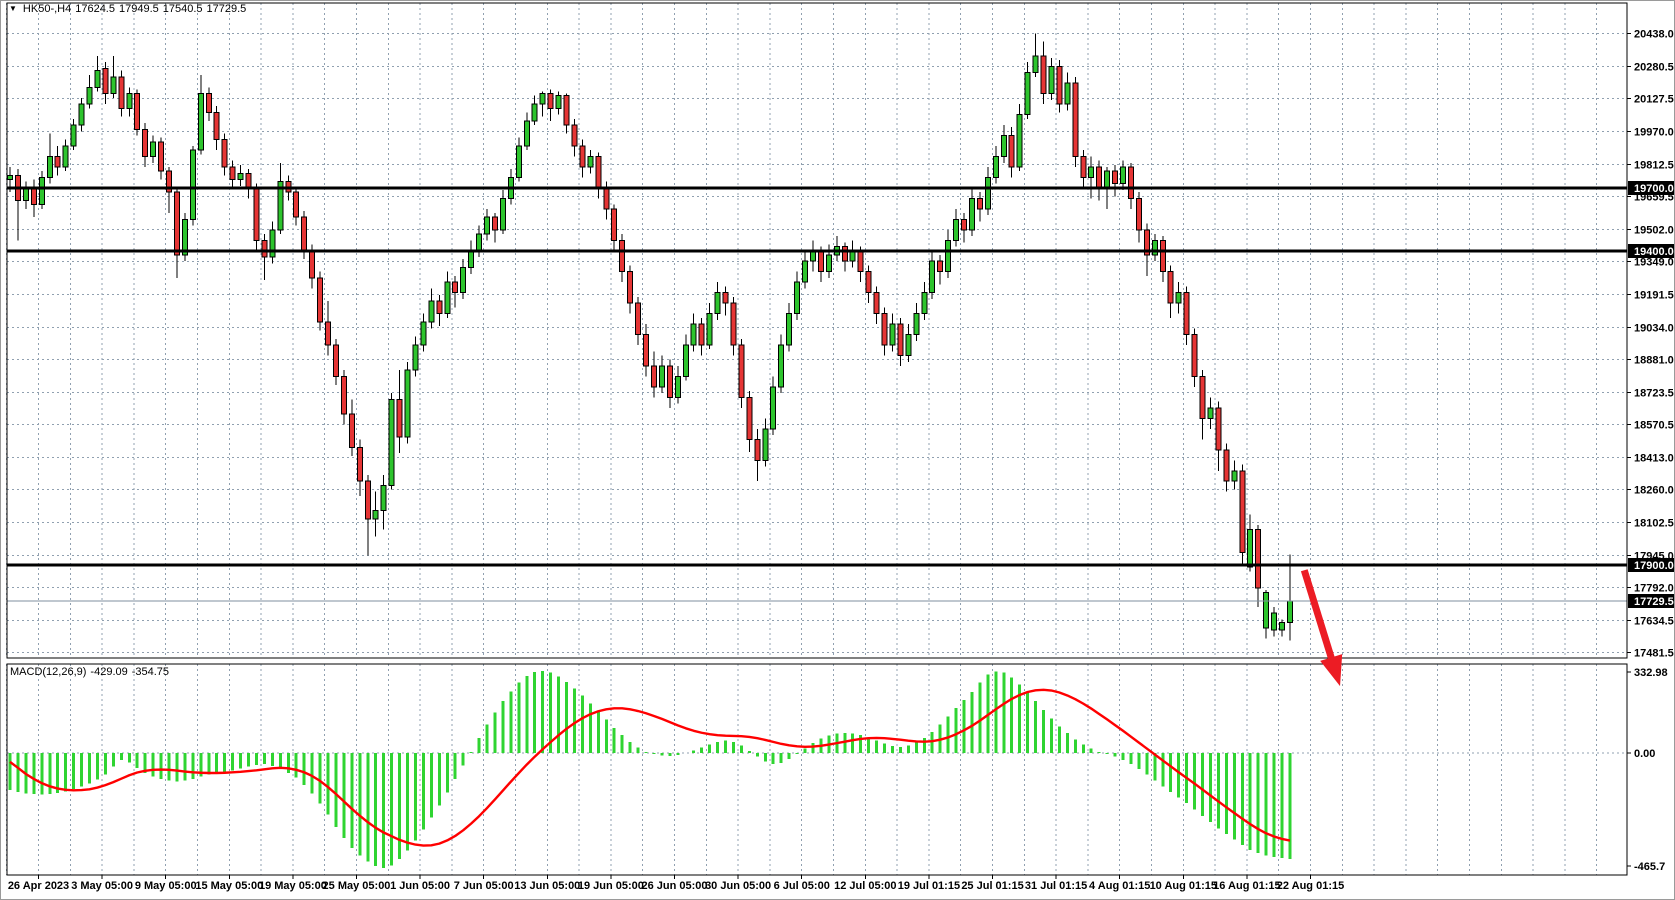 The width and height of the screenshot is (1675, 900). Describe the element at coordinates (1654, 524) in the screenshot. I see `price-tick-label: 18102.5` at that location.